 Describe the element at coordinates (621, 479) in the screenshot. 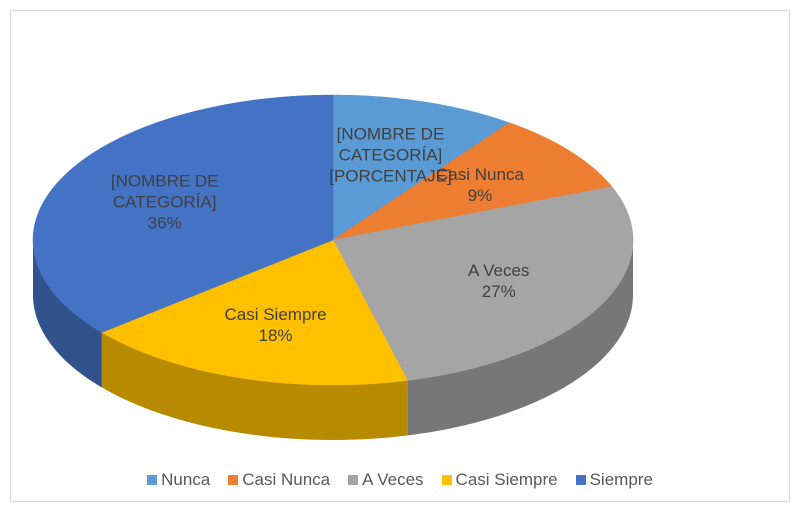

I see `legend-label: Siempre` at that location.